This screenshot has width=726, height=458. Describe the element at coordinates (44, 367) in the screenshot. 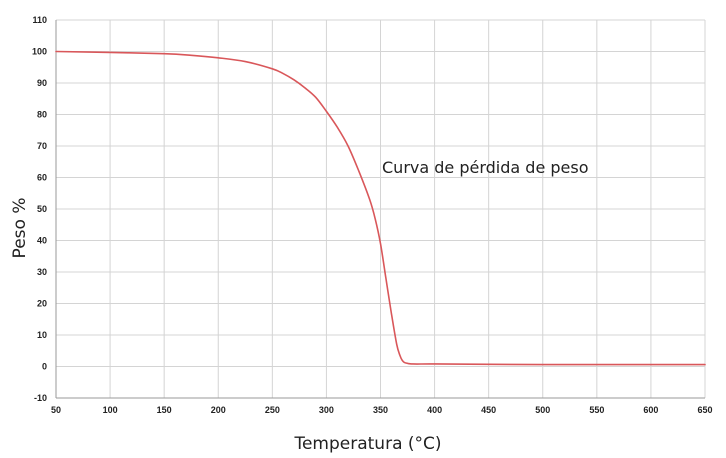

I see `y-tick-label: 0` at that location.